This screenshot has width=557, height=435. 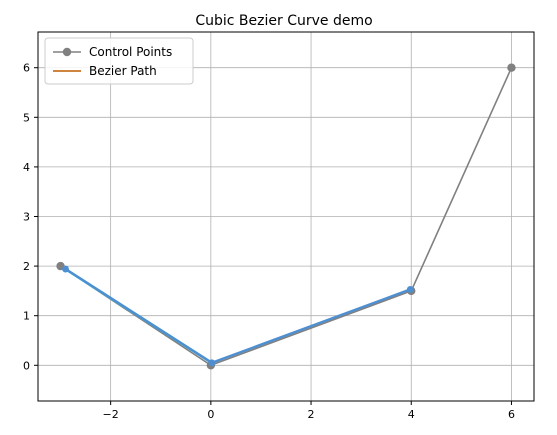 What do you see at coordinates (511, 67) in the screenshot?
I see `control-point-marker` at bounding box center [511, 67].